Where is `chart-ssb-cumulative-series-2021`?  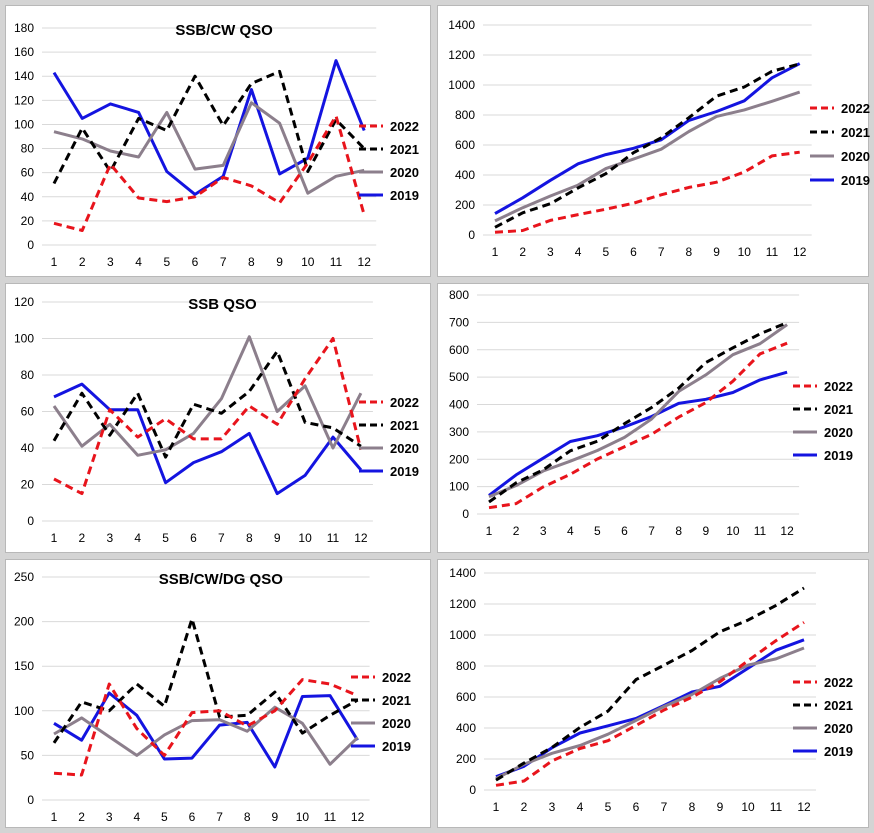
chart-ssb-cumulative-series-2021 is located at coordinates (638, 412).